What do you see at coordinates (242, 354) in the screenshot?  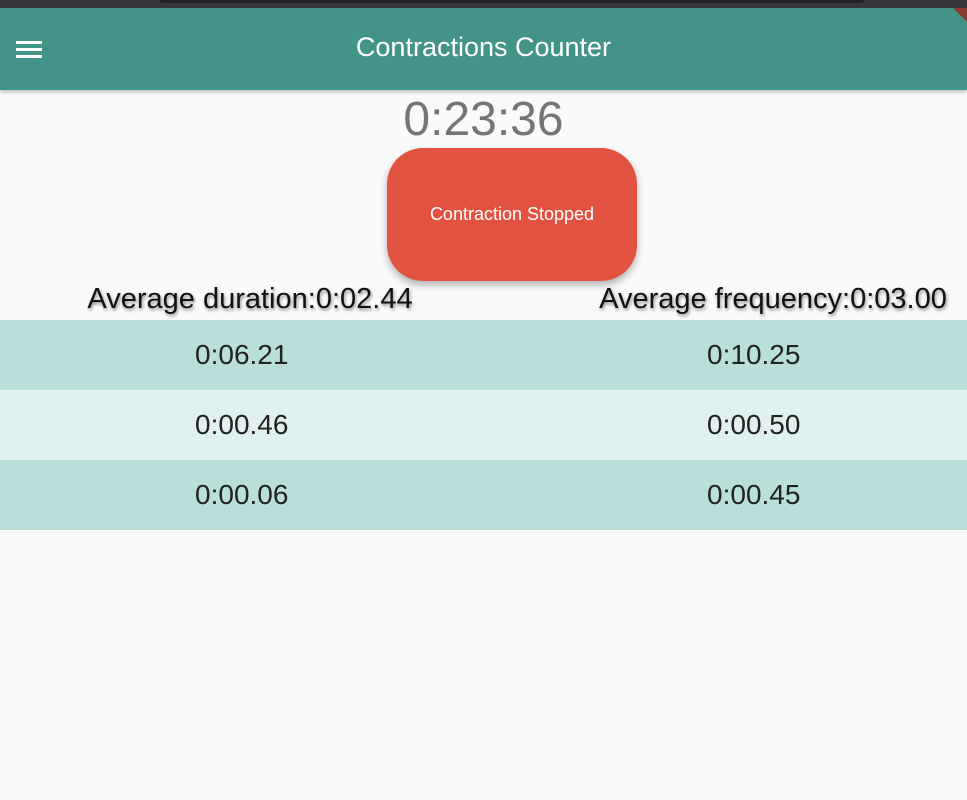 I see `duration-cell: 0:06.21` at bounding box center [242, 354].